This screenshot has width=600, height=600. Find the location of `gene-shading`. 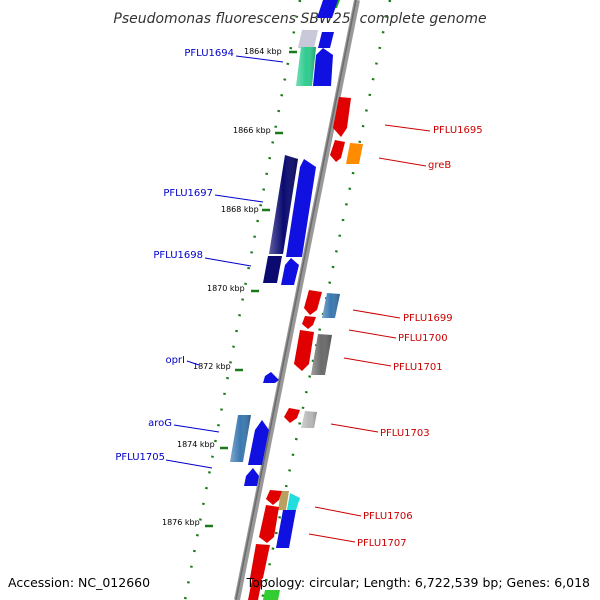

gene-shading is located at coordinates (285, 254).